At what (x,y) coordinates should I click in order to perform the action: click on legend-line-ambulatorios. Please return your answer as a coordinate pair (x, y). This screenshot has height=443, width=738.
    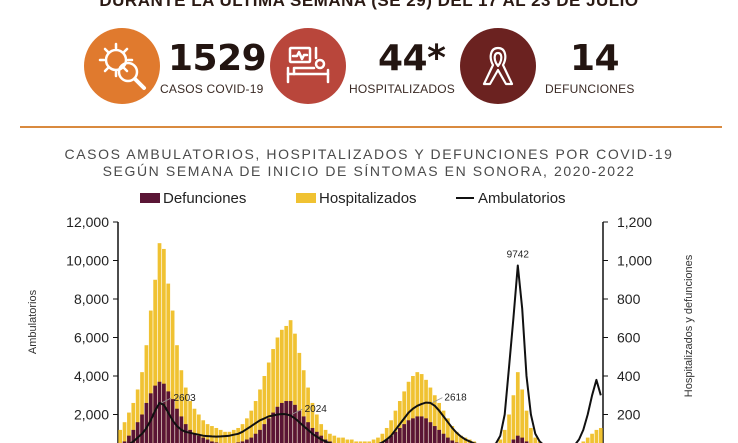
    Looking at the image, I should click on (465, 198).